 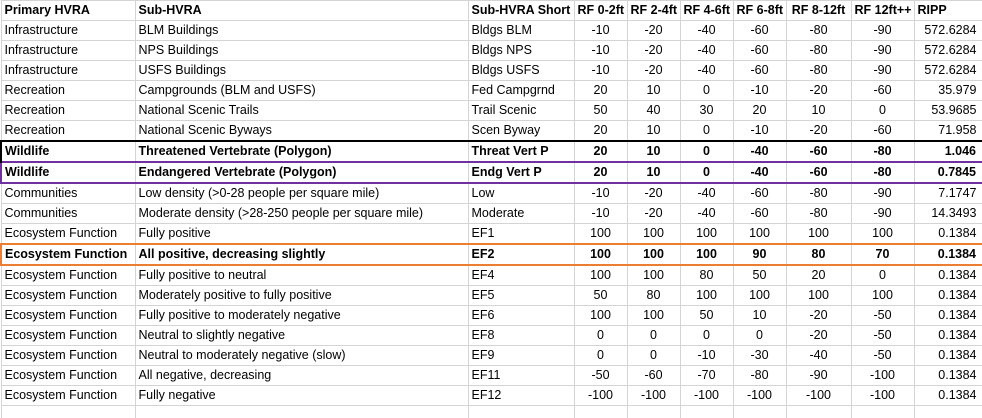 I want to click on cell-rf-0-2ft: 50, so click(x=600, y=110).